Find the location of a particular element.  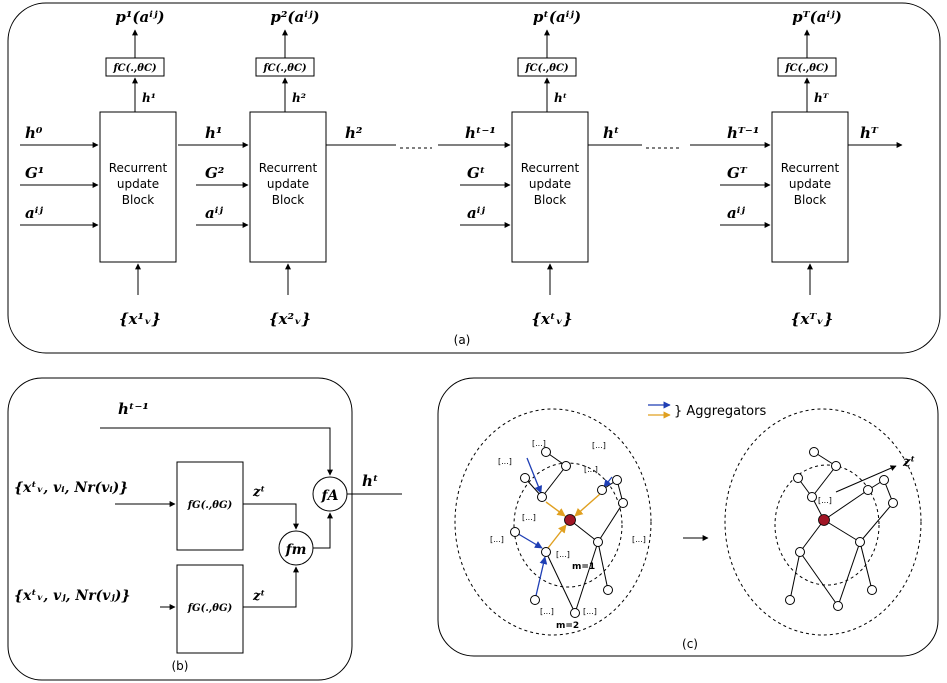

block-label-2b: update is located at coordinates (288, 184).